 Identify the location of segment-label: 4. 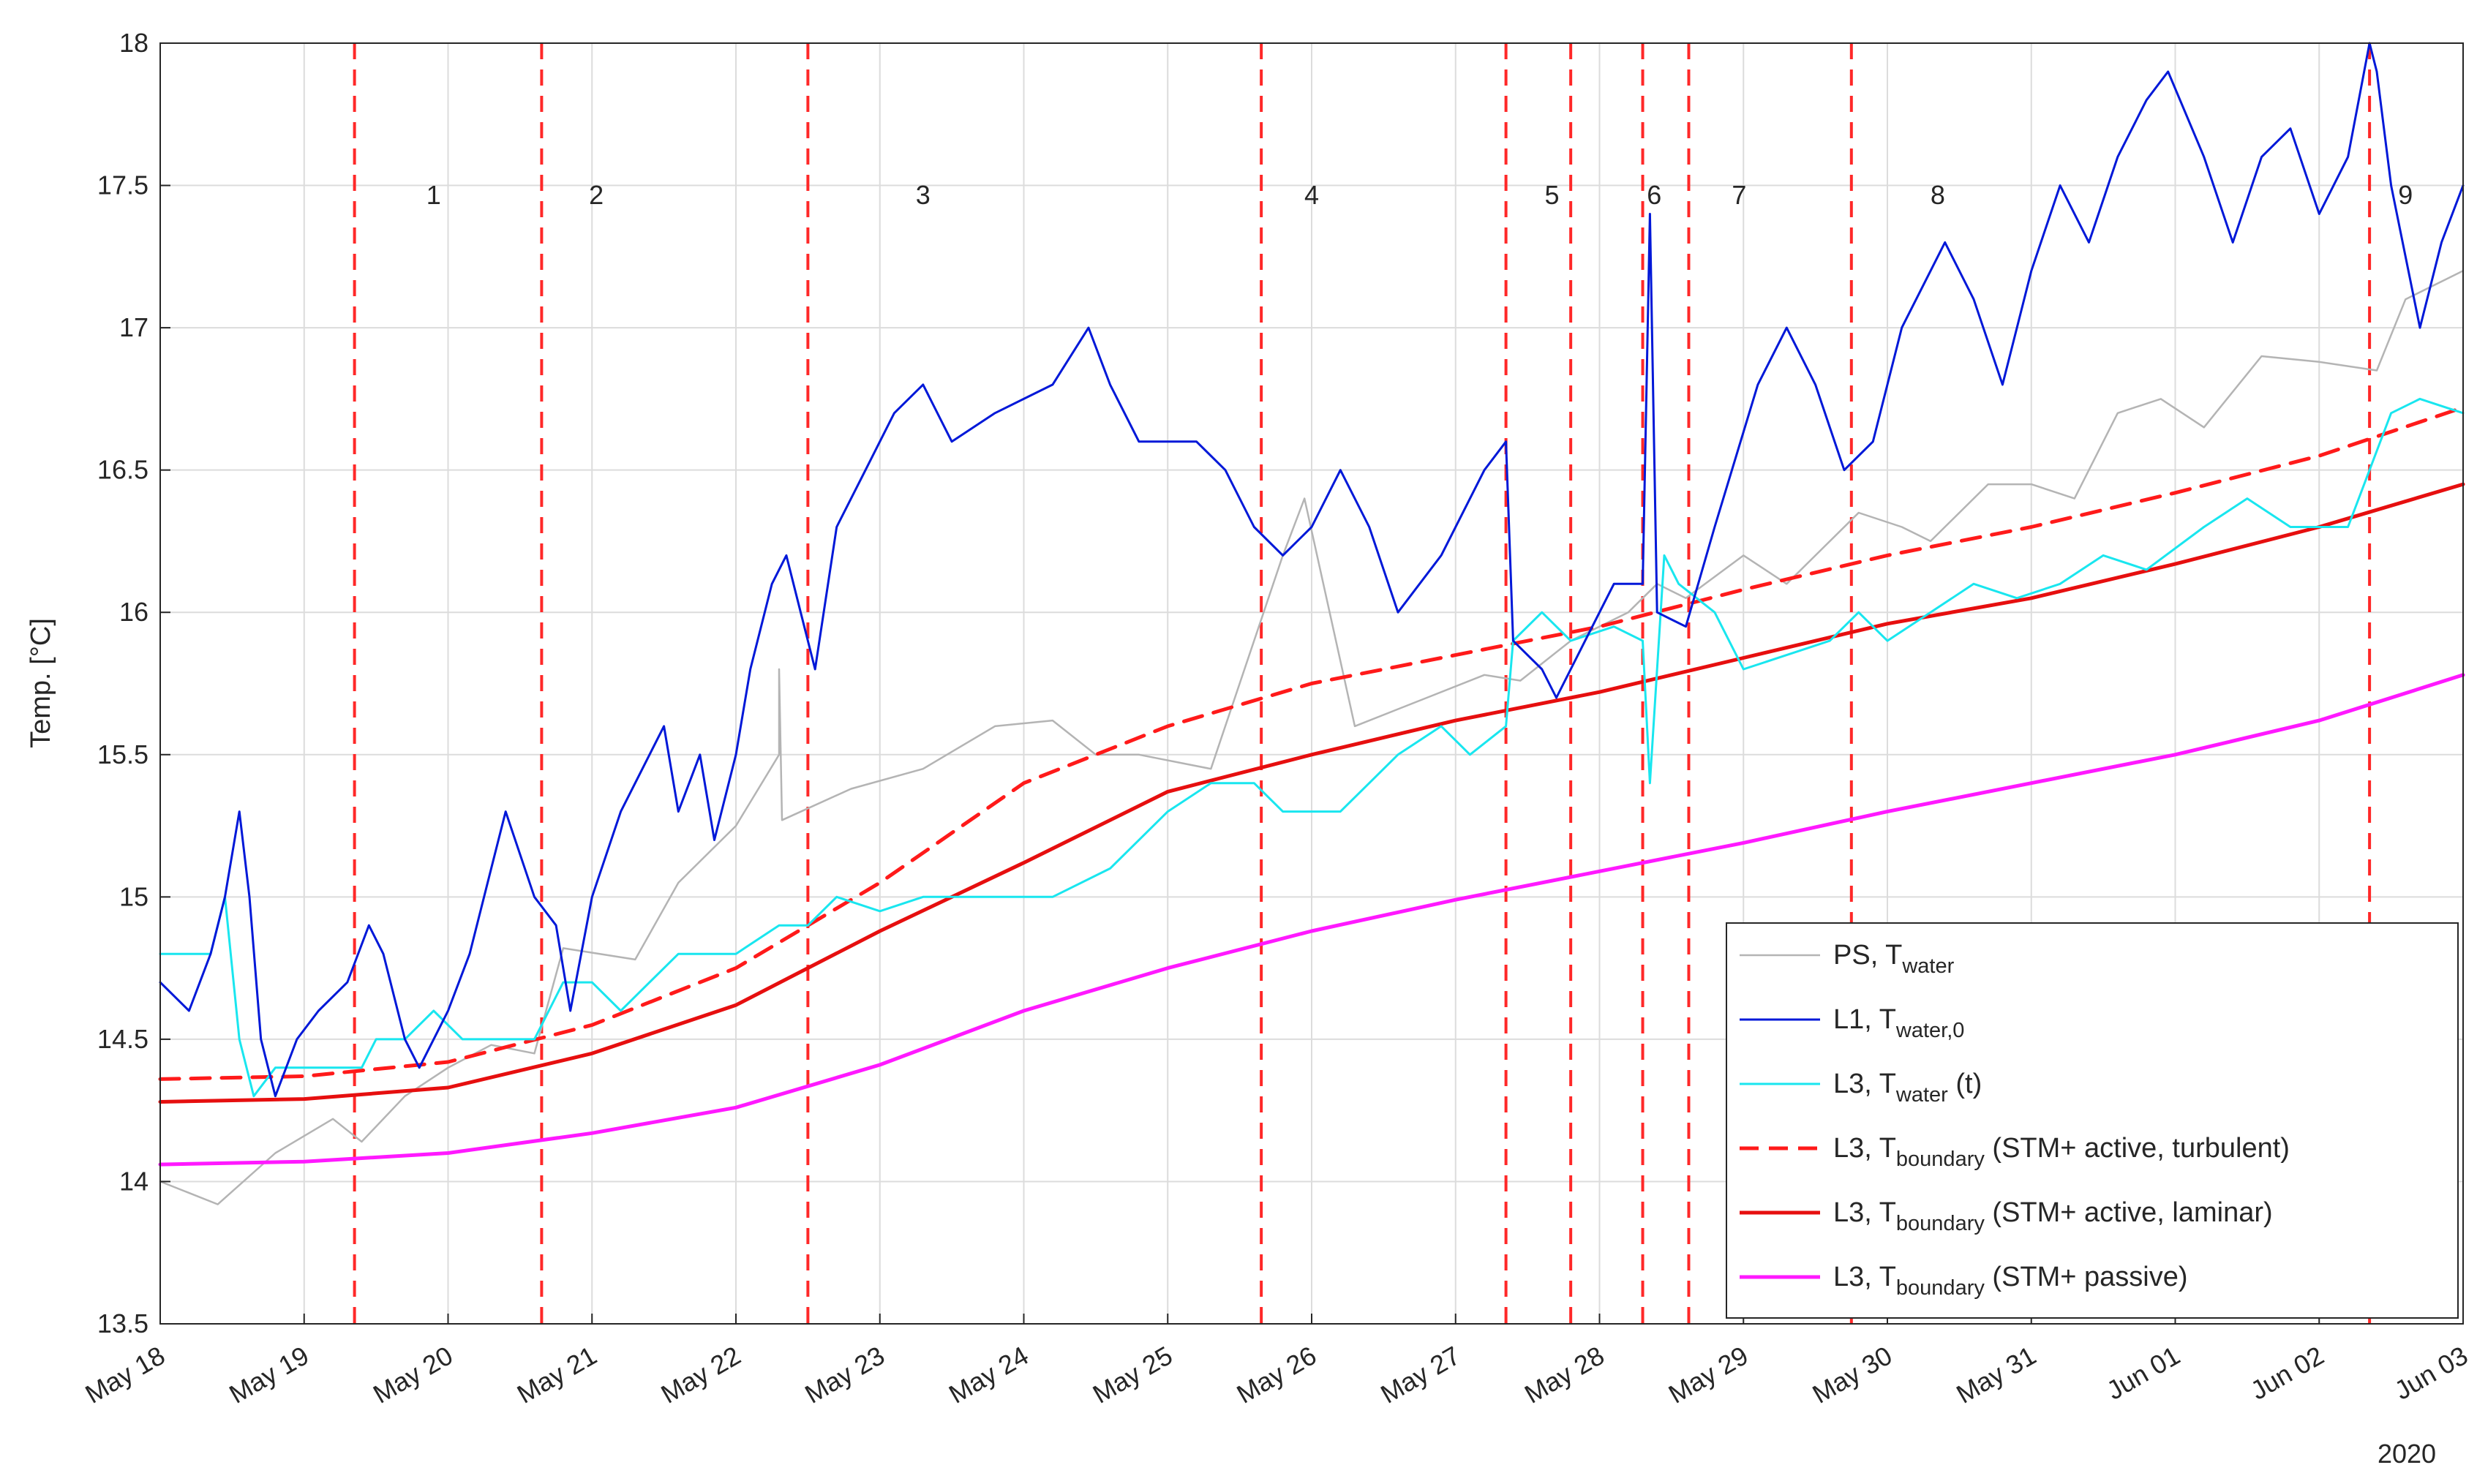
(1311, 195).